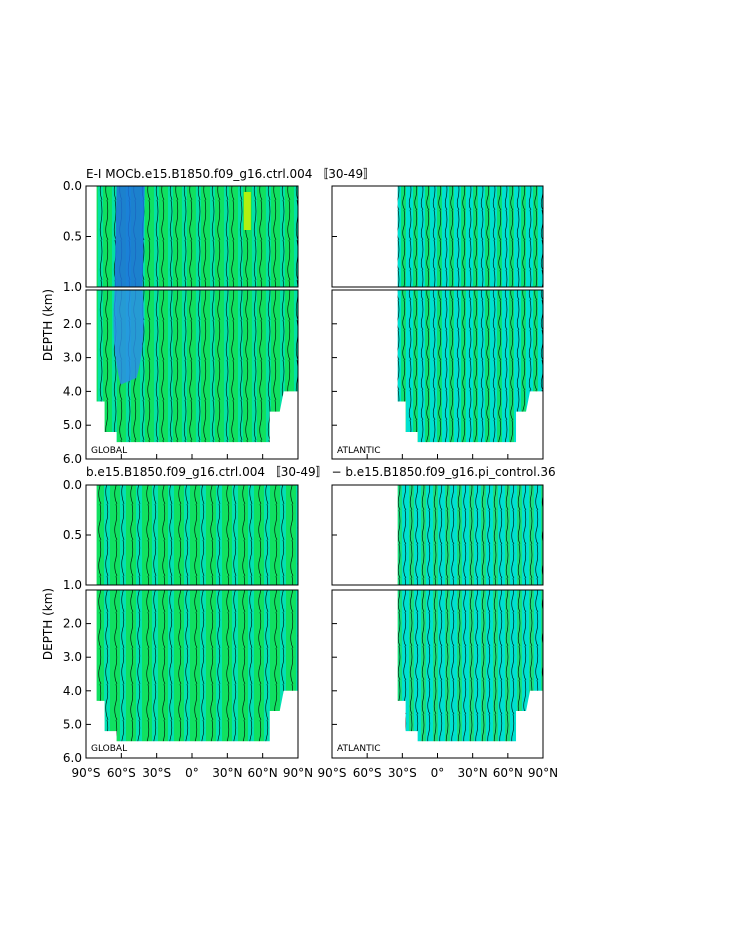  Describe the element at coordinates (128, 337) in the screenshot. I see `cell-lower` at that location.